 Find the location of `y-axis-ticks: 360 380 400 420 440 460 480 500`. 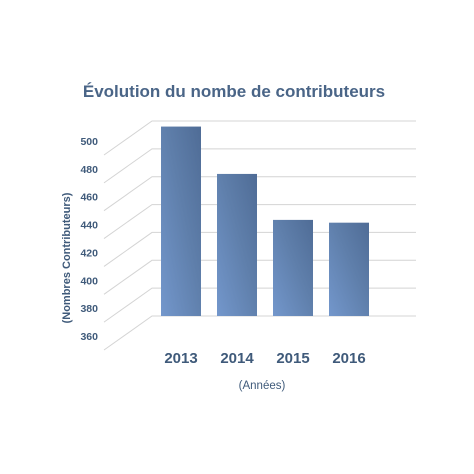

y-axis-ticks: 360 380 400 420 440 460 480 500 is located at coordinates (89, 239).